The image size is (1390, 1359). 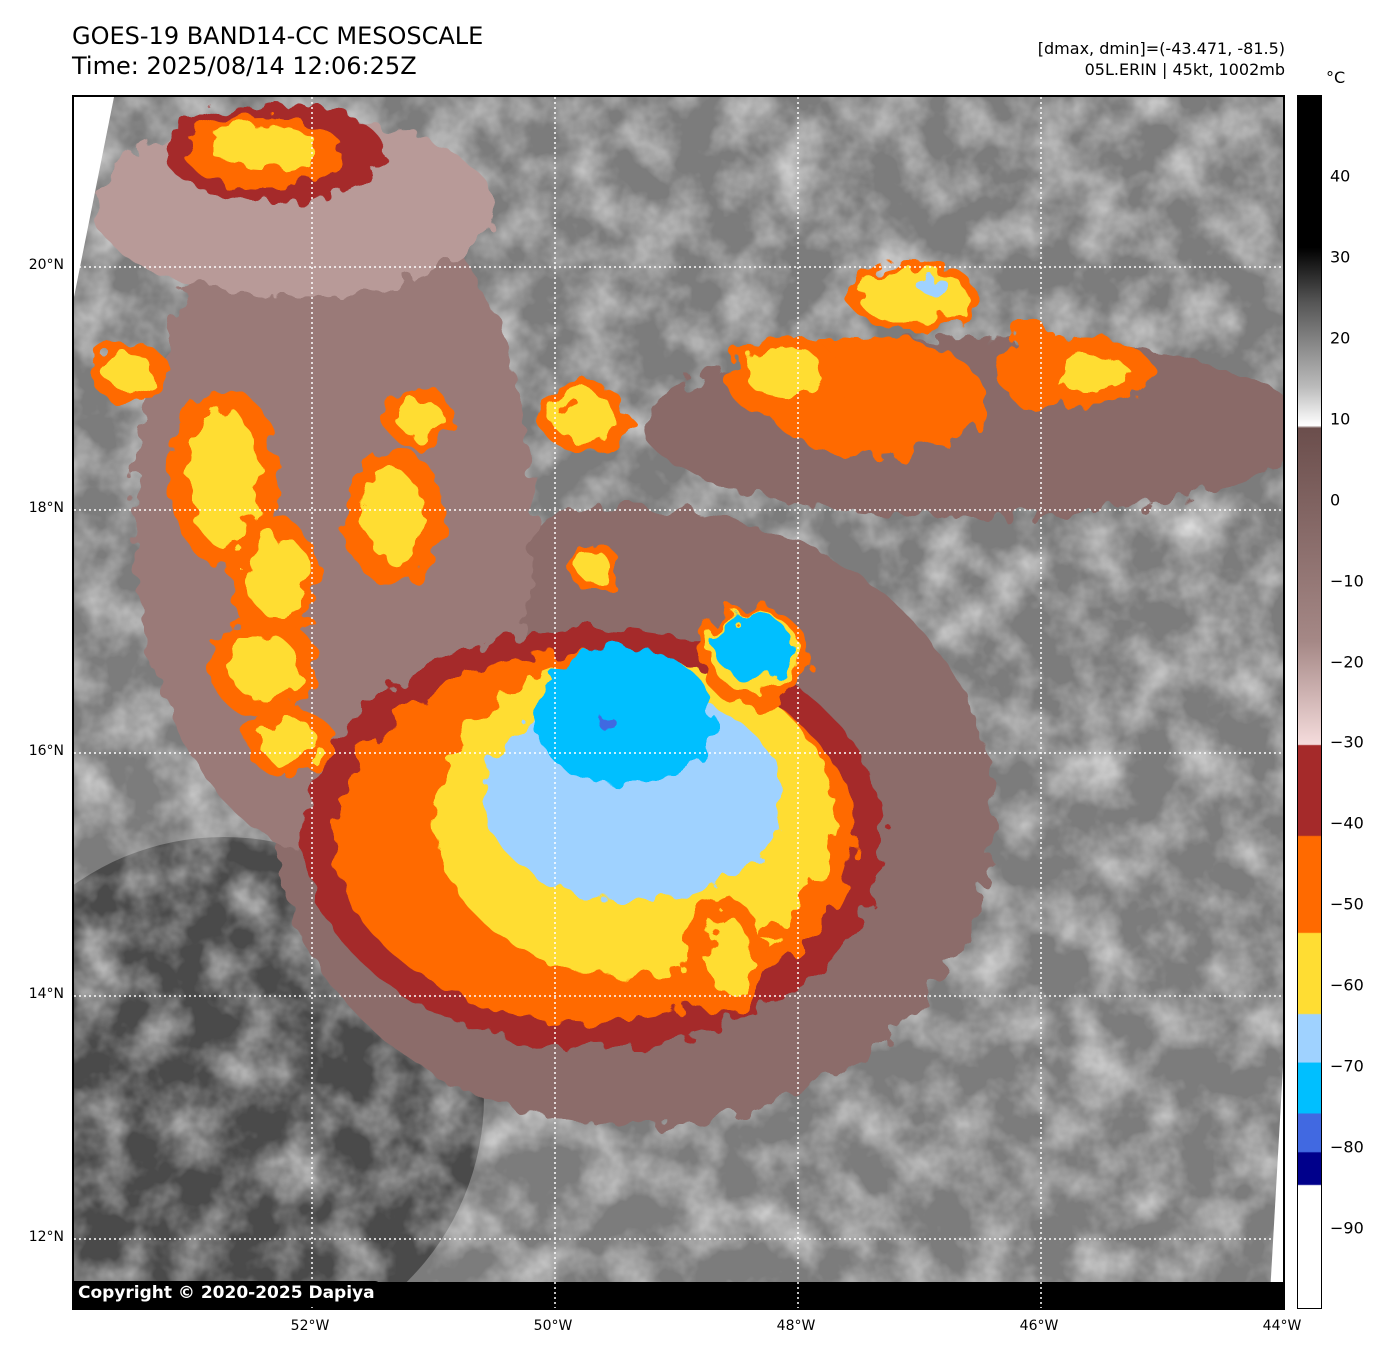 I want to click on timestamp: Time: 2025/08/14 12:06:25Z, so click(x=244, y=66).